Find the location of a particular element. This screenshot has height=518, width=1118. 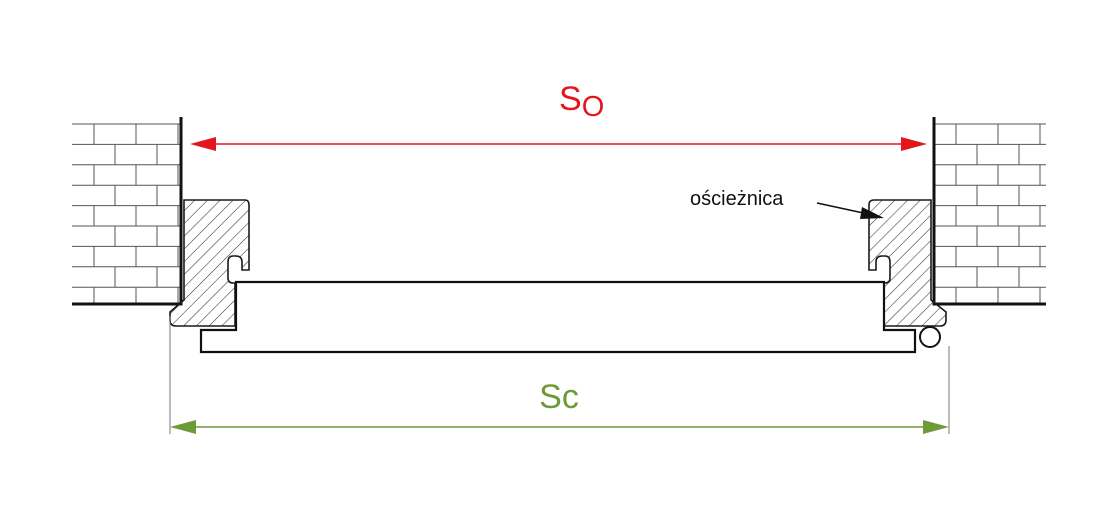

door-frame-left is located at coordinates (209, 263).